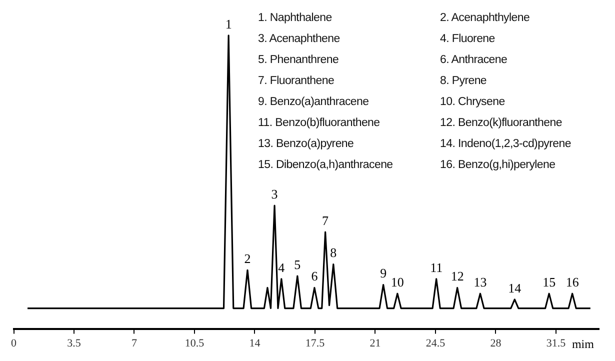 This screenshot has height=361, width=615. What do you see at coordinates (274, 194) in the screenshot?
I see `annotation: 3` at bounding box center [274, 194].